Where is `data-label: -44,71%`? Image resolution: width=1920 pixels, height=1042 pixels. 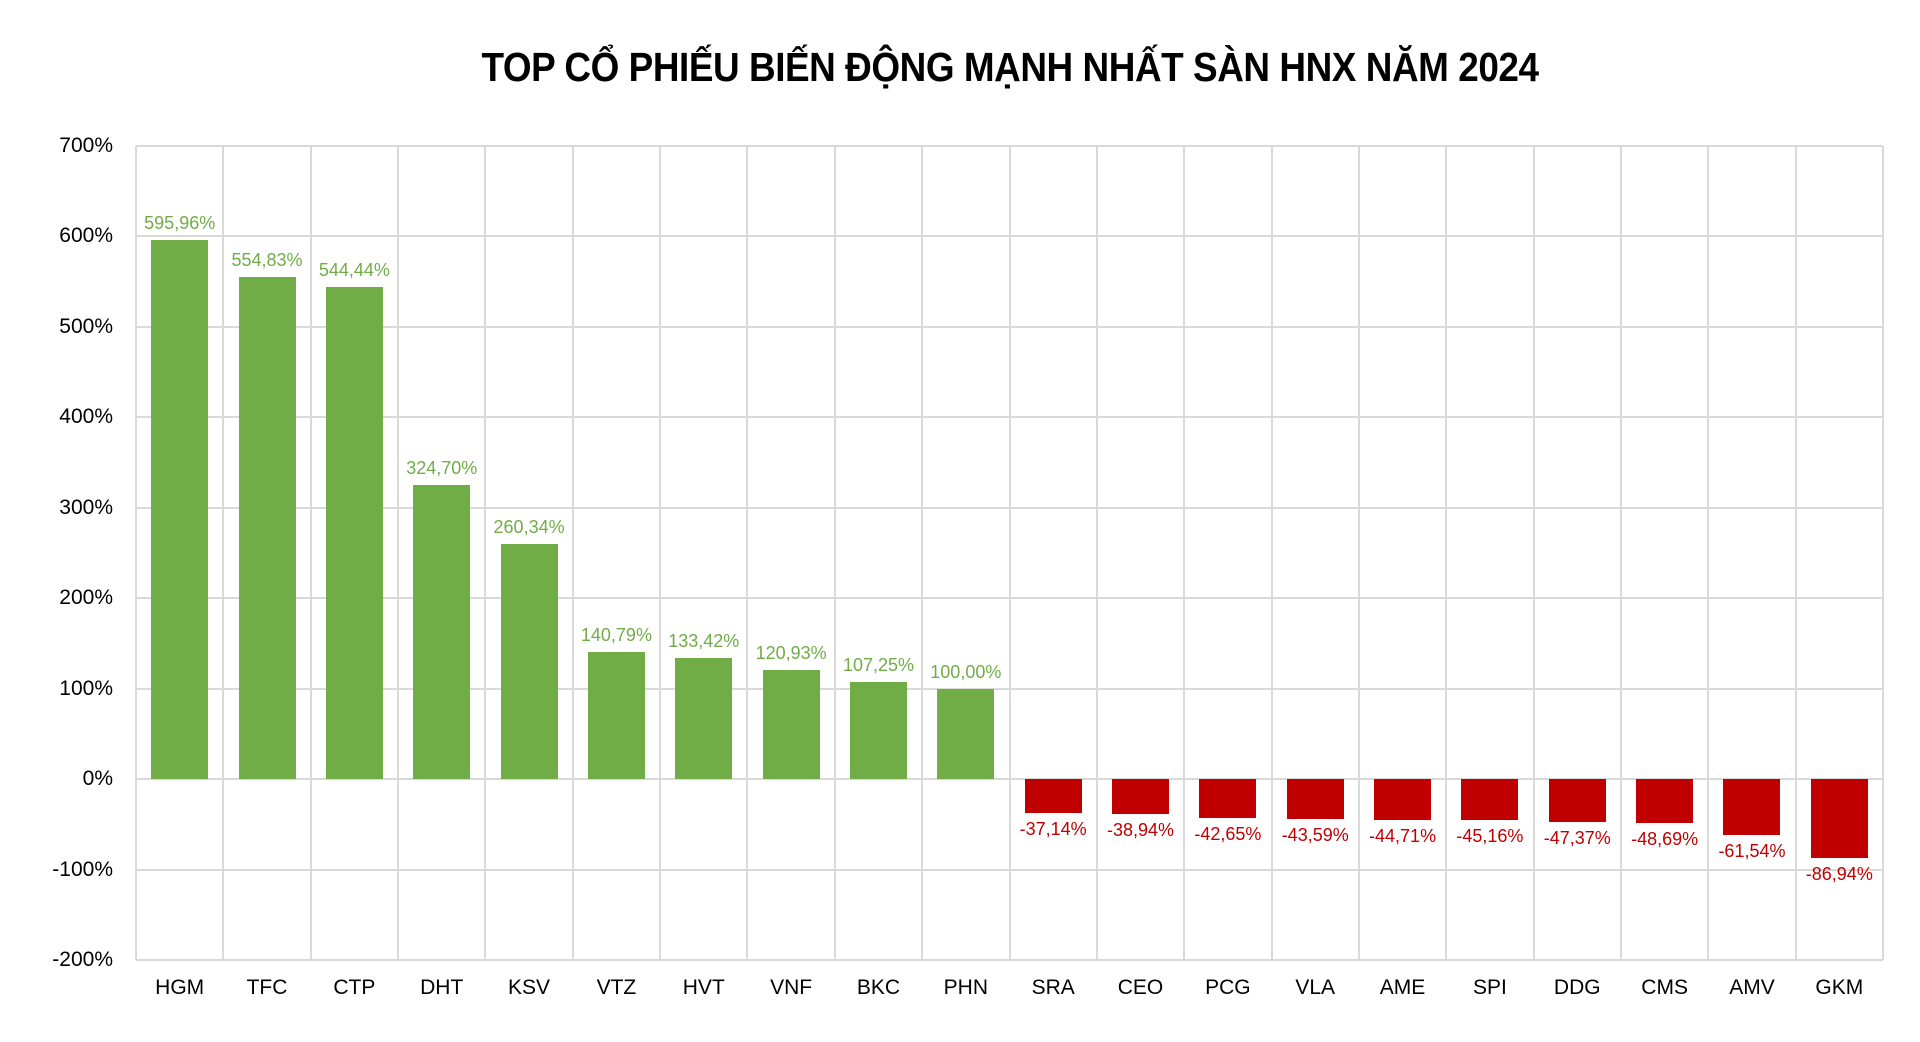 data-label: -44,71% is located at coordinates (1403, 835).